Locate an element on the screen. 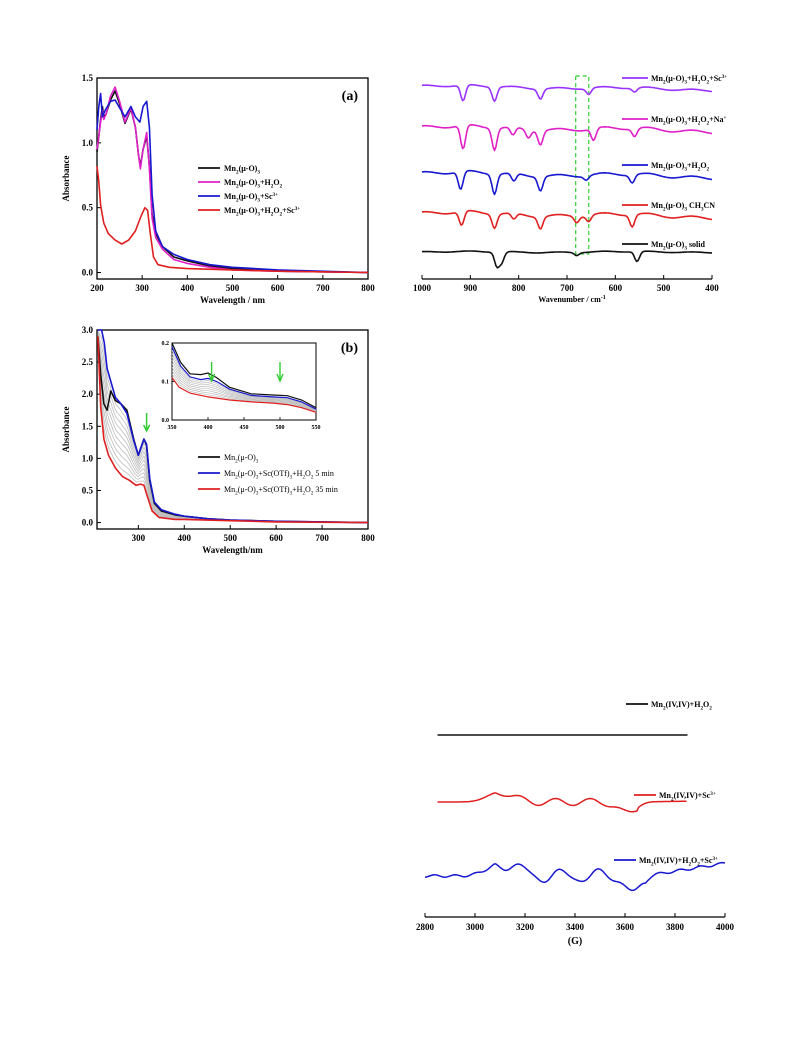 Image resolution: width=793 pixels, height=1057 pixels. x-tick-label-epr: 3600 is located at coordinates (625, 927).